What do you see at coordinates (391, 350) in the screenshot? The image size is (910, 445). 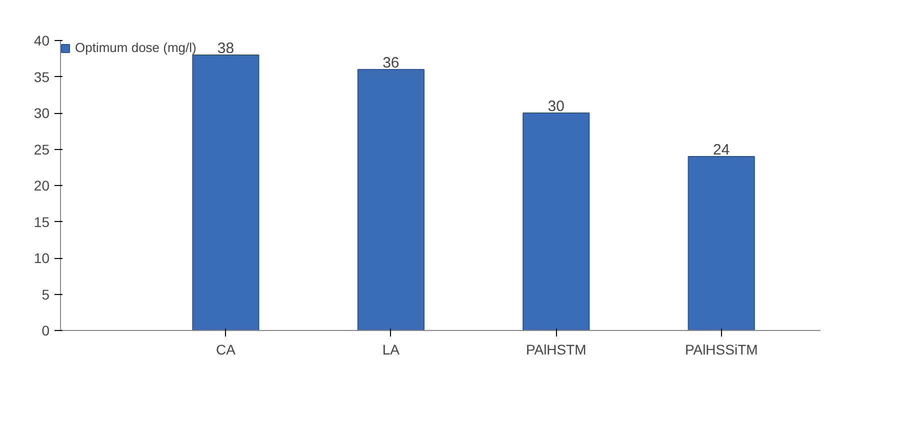 I see `x-tick-label: LA` at bounding box center [391, 350].